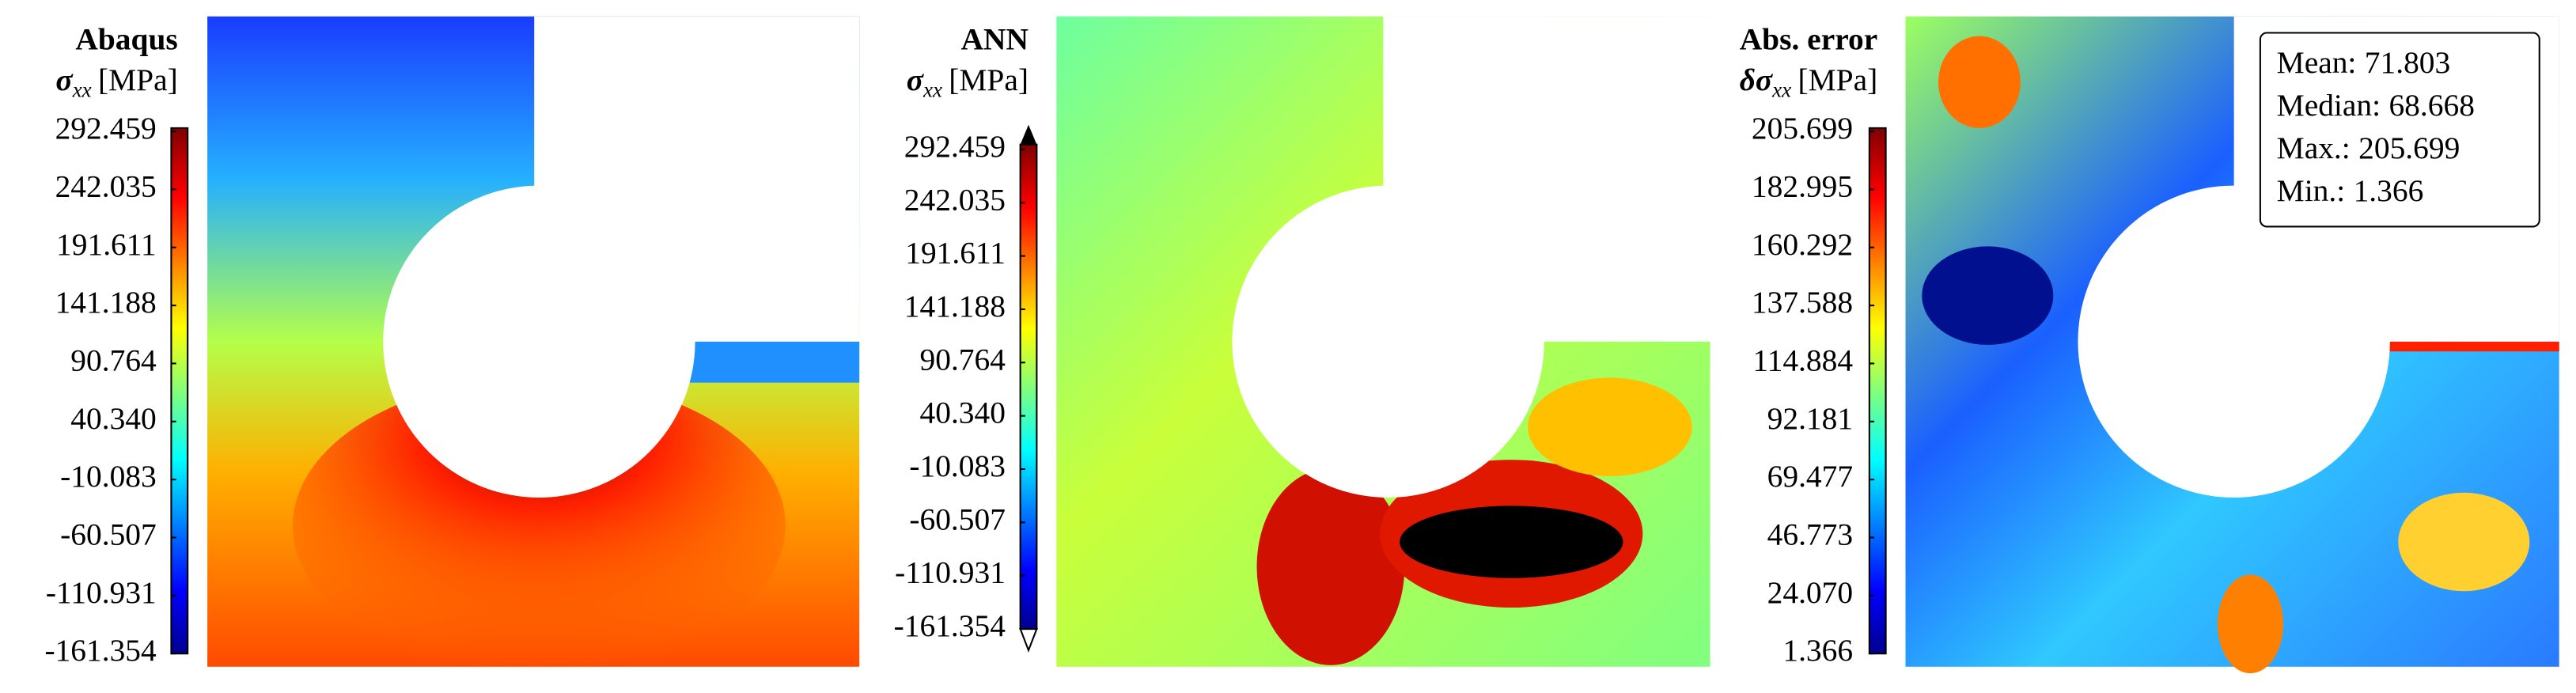 The height and width of the screenshot is (693, 2576). I want to click on colorbar-tick-label: 160.292, so click(1802, 245).